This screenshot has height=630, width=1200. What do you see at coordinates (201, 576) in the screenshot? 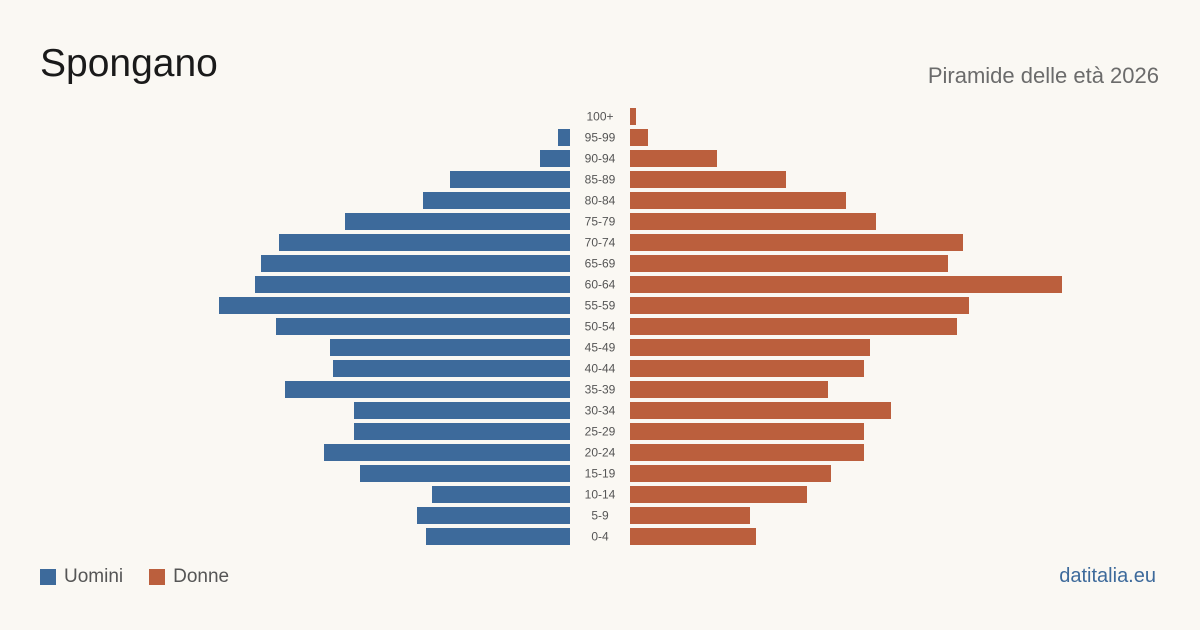
I see `legend-label-female: Donne` at bounding box center [201, 576].